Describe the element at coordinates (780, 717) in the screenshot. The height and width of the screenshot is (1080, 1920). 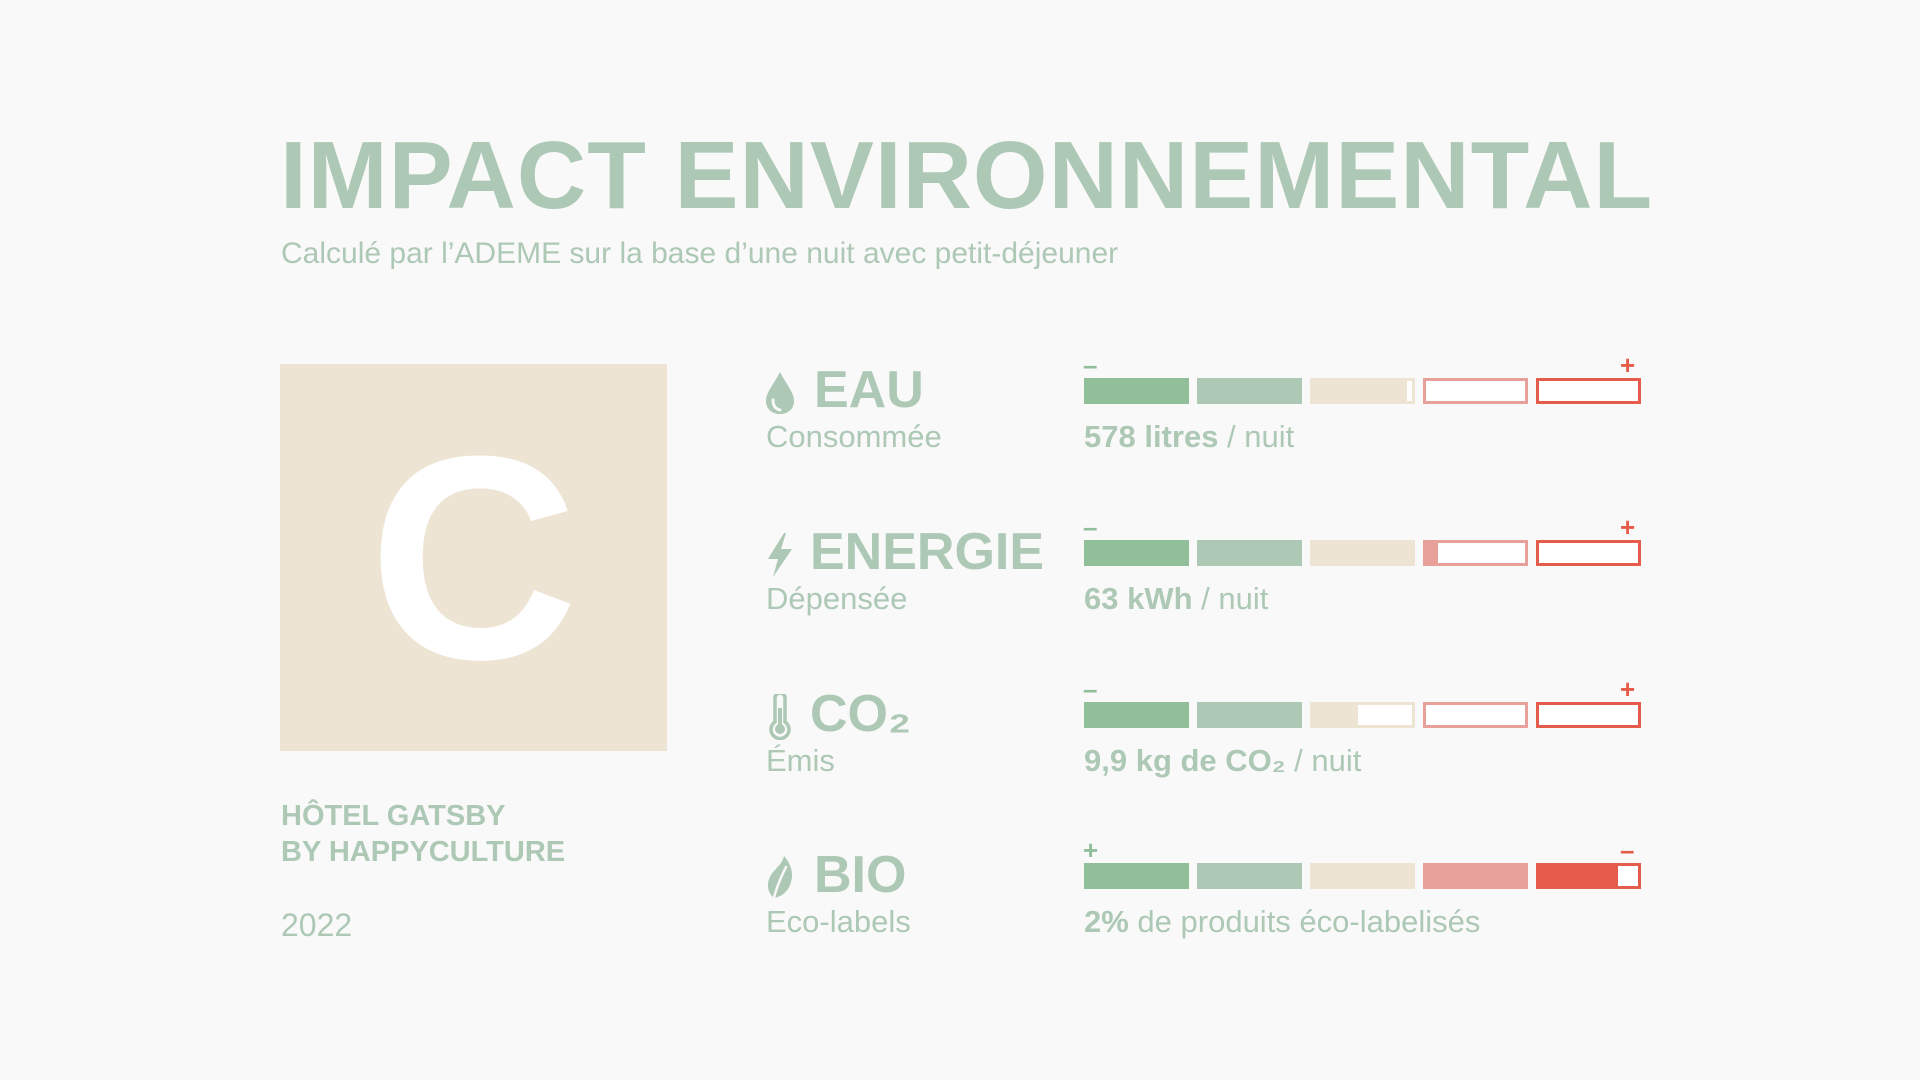
I see `thermometer-icon` at that location.